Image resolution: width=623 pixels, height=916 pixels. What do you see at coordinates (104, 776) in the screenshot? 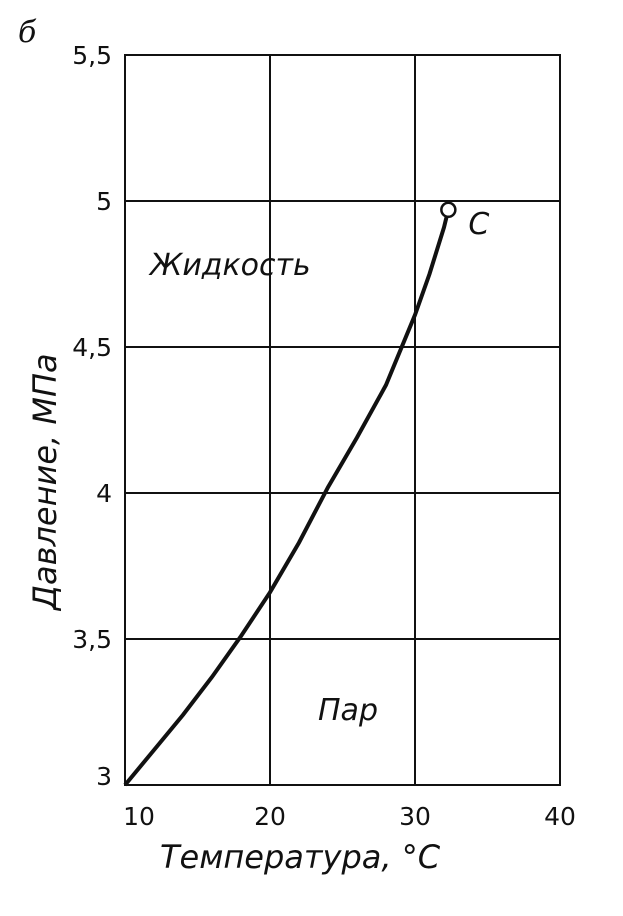
I see `y-tick-label: 3` at bounding box center [104, 776].